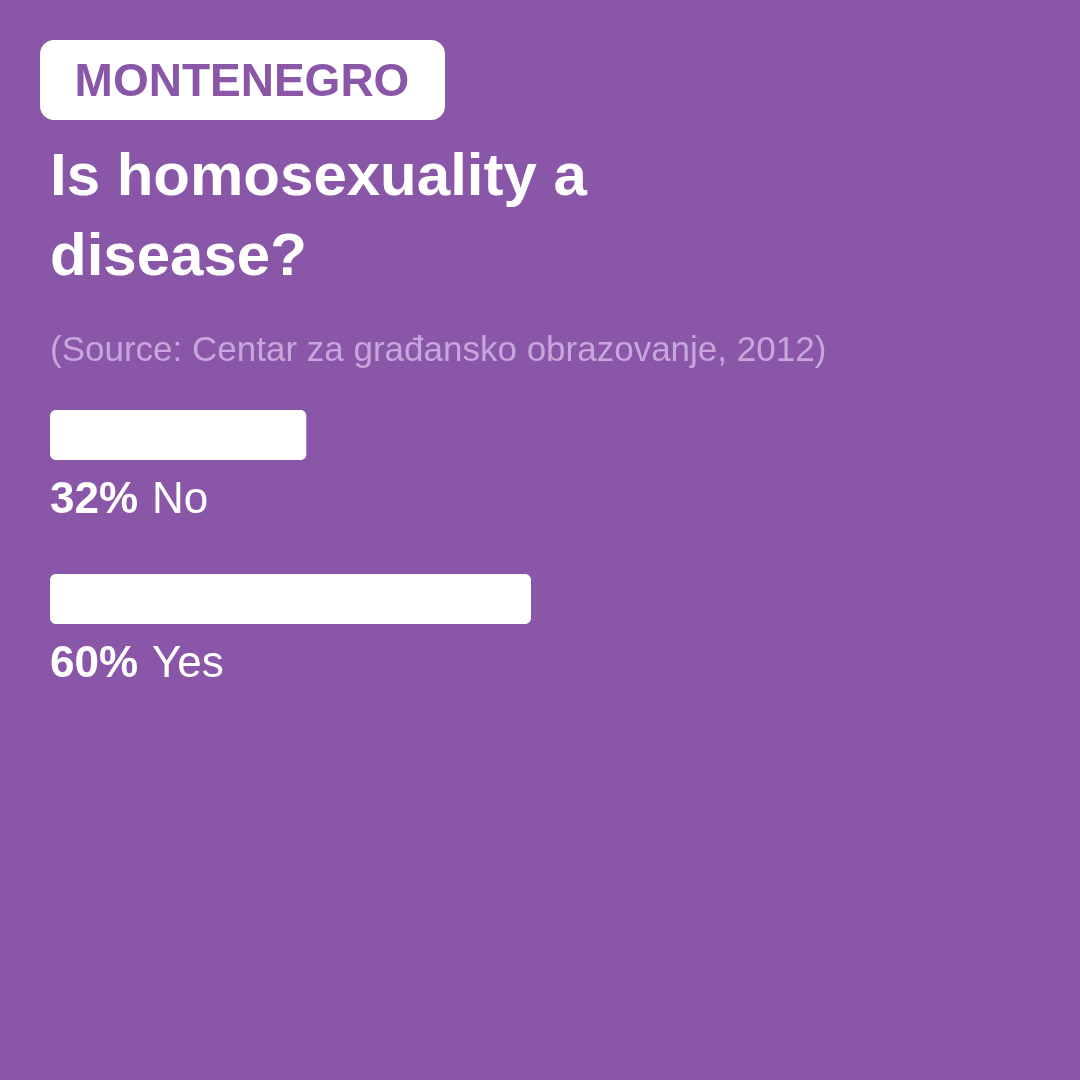 The width and height of the screenshot is (1080, 1080). I want to click on chart-title: Is homosexuality a disease?, so click(319, 214).